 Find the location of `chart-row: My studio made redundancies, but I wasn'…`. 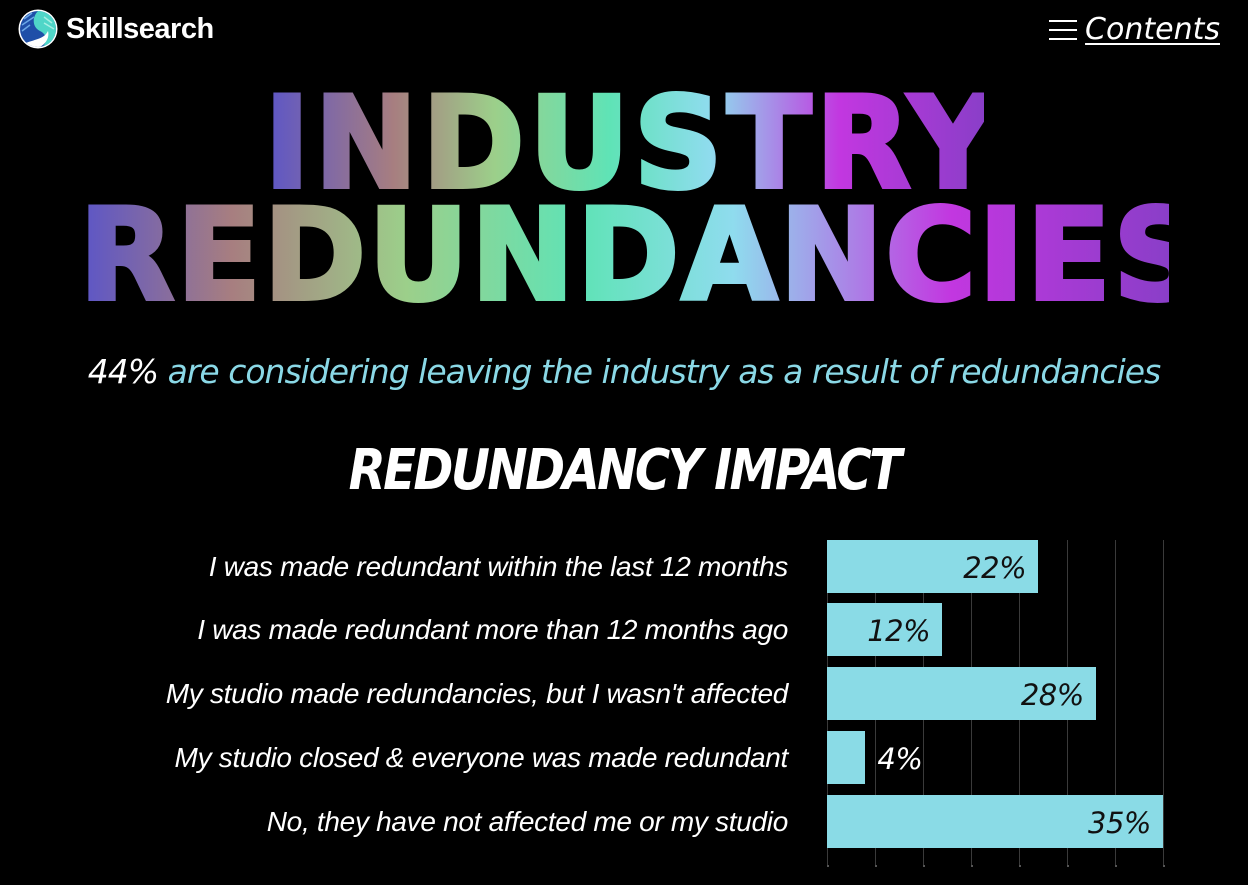

chart-row: My studio made redundancies, but I wasn'… is located at coordinates (624, 693).